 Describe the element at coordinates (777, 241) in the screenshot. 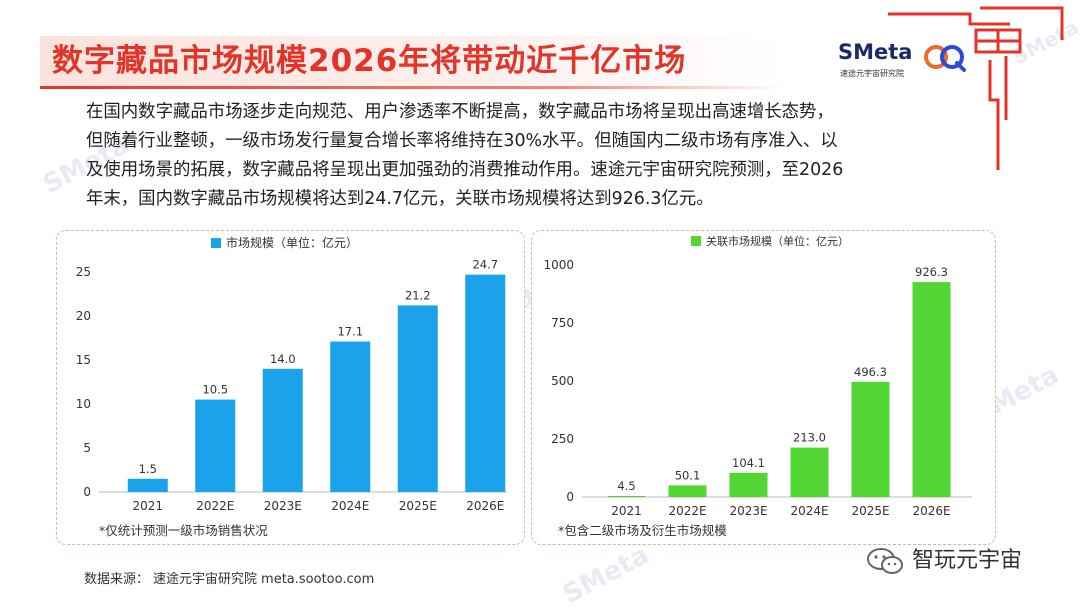

I see `legend-label: 关联市场规模（单位：亿元）` at that location.